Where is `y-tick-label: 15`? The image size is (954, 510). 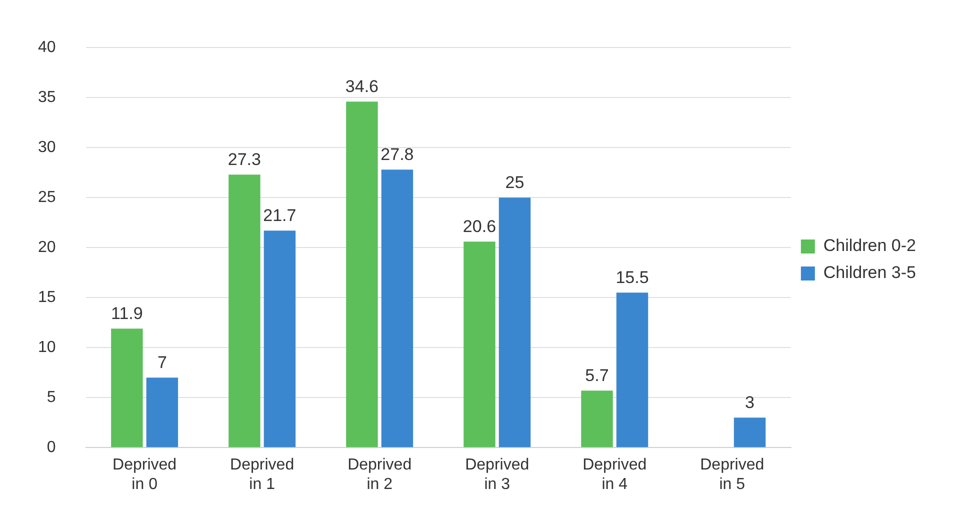
y-tick-label: 15 is located at coordinates (47, 297).